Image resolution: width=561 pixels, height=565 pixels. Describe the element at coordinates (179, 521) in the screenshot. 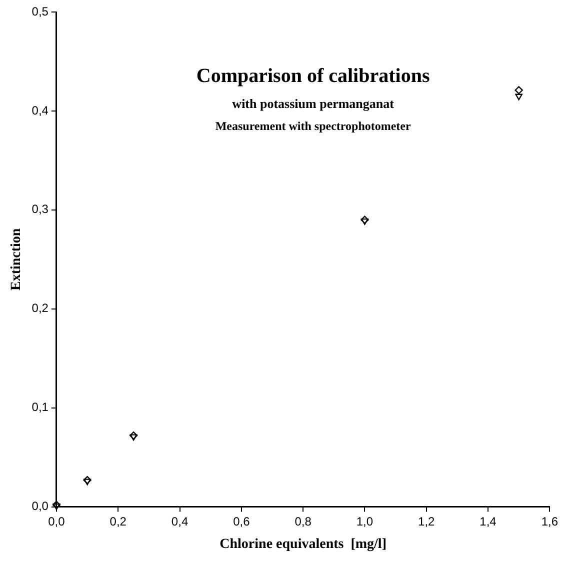

I see `x-tick-label: 0,4` at that location.